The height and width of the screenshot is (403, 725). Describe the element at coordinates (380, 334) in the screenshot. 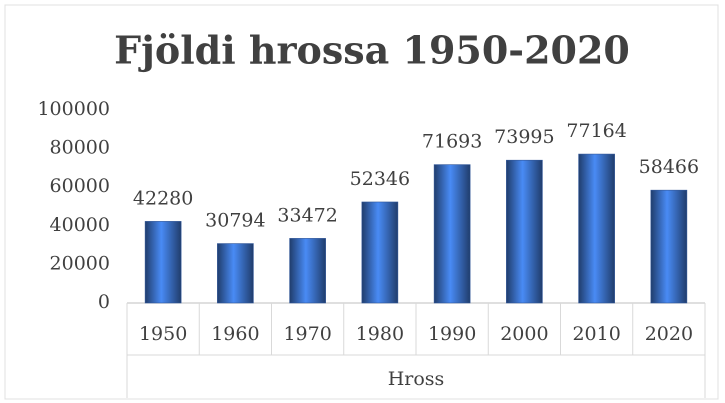

I see `x-tick-label: 1980` at that location.